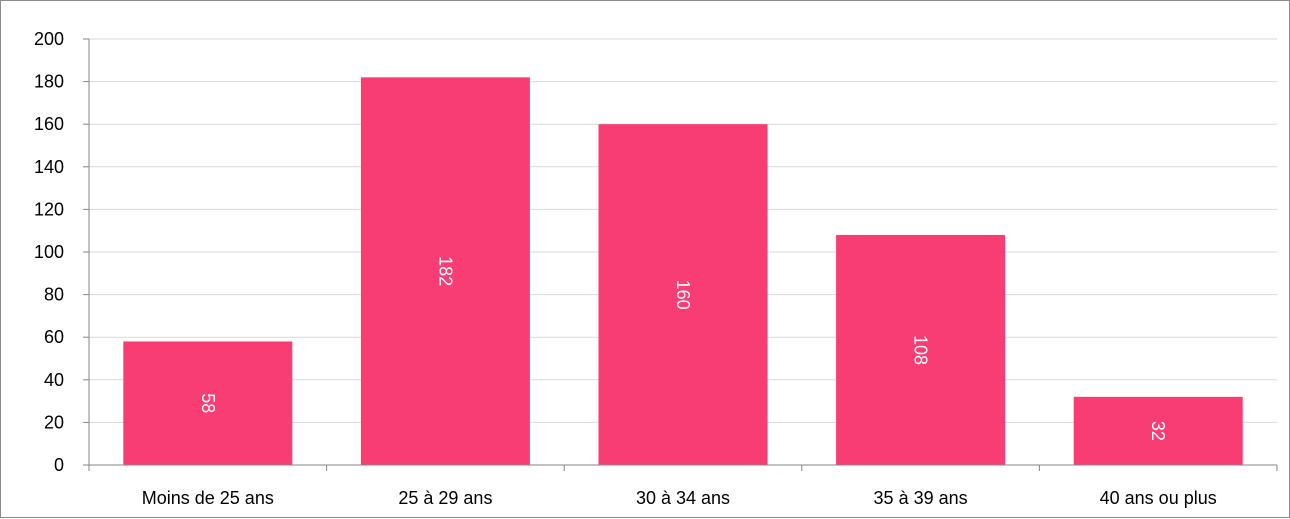 The height and width of the screenshot is (519, 1290). I want to click on data-label: 58, so click(208, 403).